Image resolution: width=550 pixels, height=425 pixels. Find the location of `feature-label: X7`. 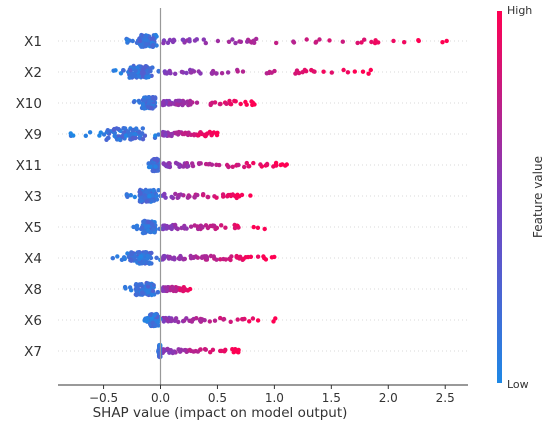

feature-label: X7 is located at coordinates (33, 352).